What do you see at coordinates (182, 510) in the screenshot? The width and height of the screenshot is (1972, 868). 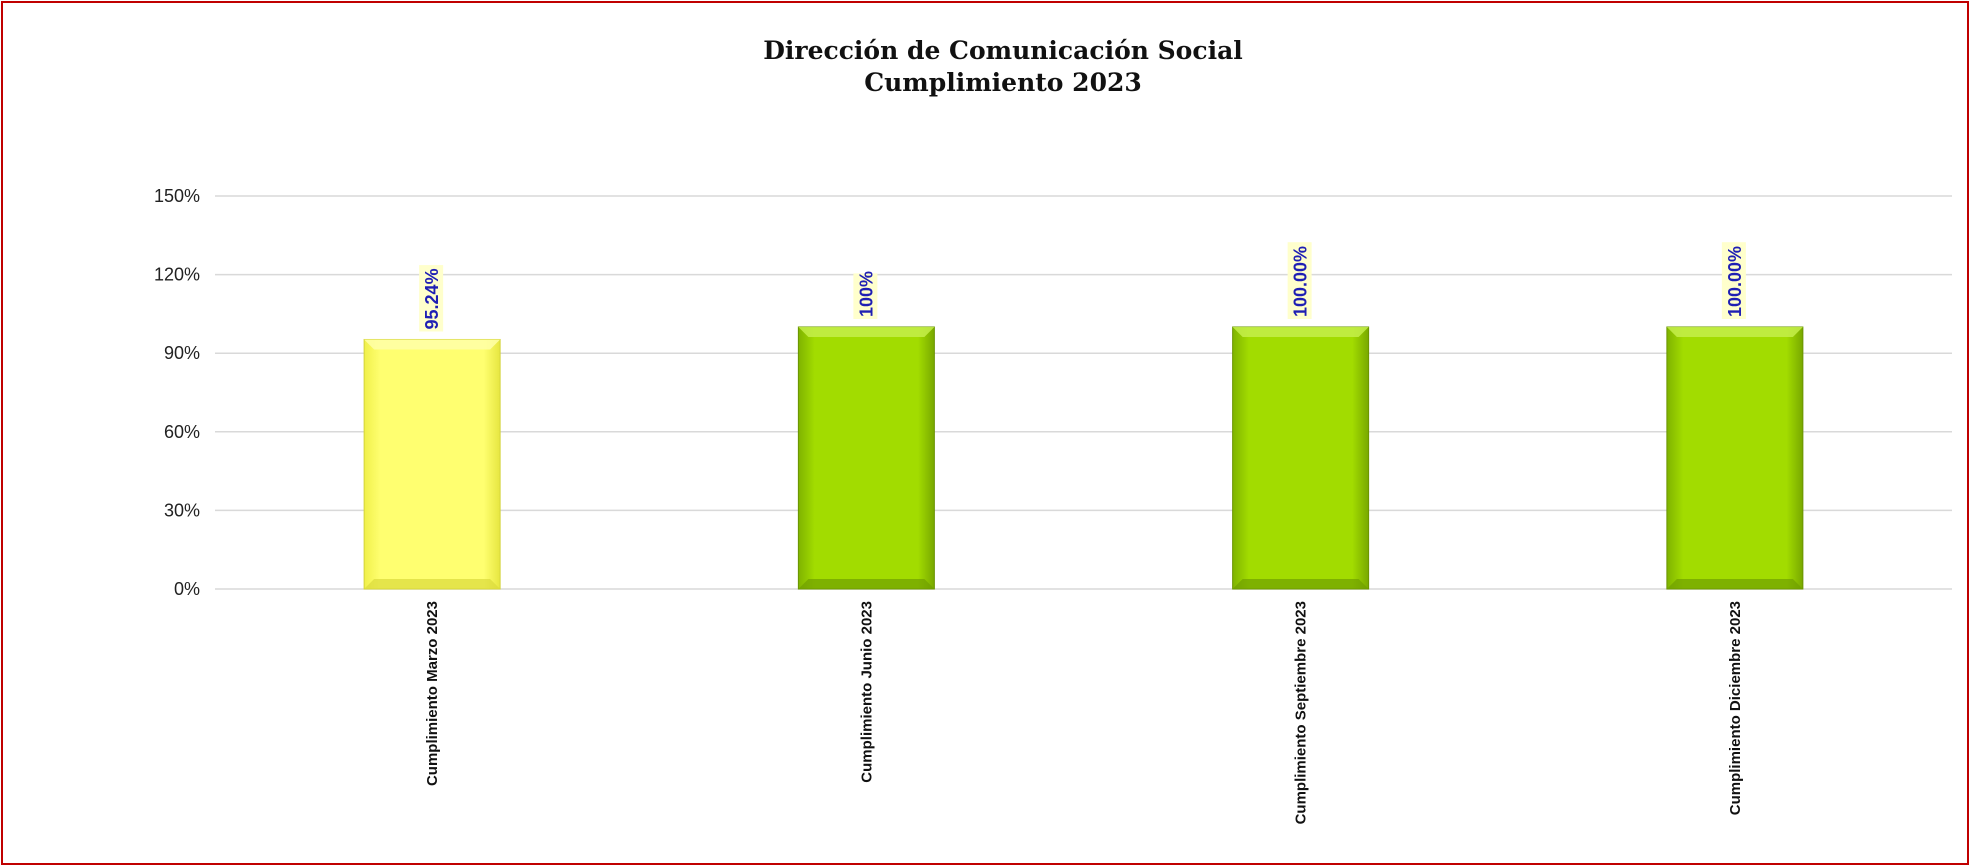 I see `y-tick-label: 30%` at bounding box center [182, 510].